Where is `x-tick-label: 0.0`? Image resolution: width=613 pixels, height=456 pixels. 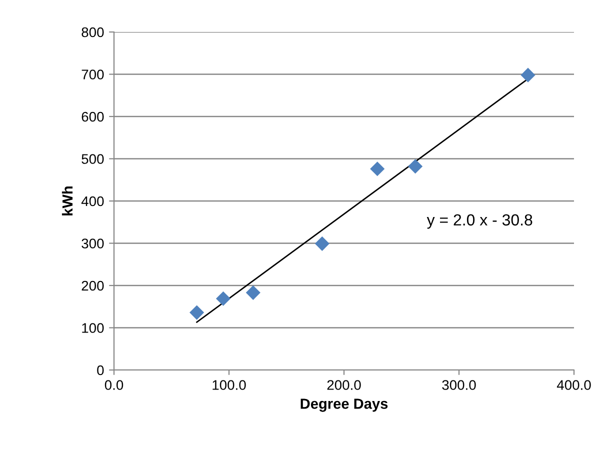 x-tick-label: 0.0 is located at coordinates (114, 385).